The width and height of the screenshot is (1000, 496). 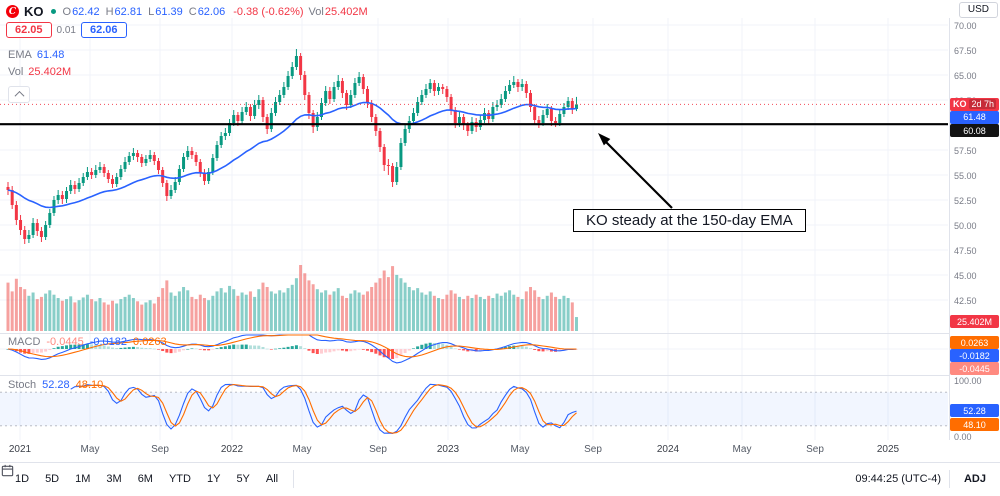 What do you see at coordinates (965, 176) in the screenshot?
I see `price-axis-tick: 55.00` at bounding box center [965, 176].